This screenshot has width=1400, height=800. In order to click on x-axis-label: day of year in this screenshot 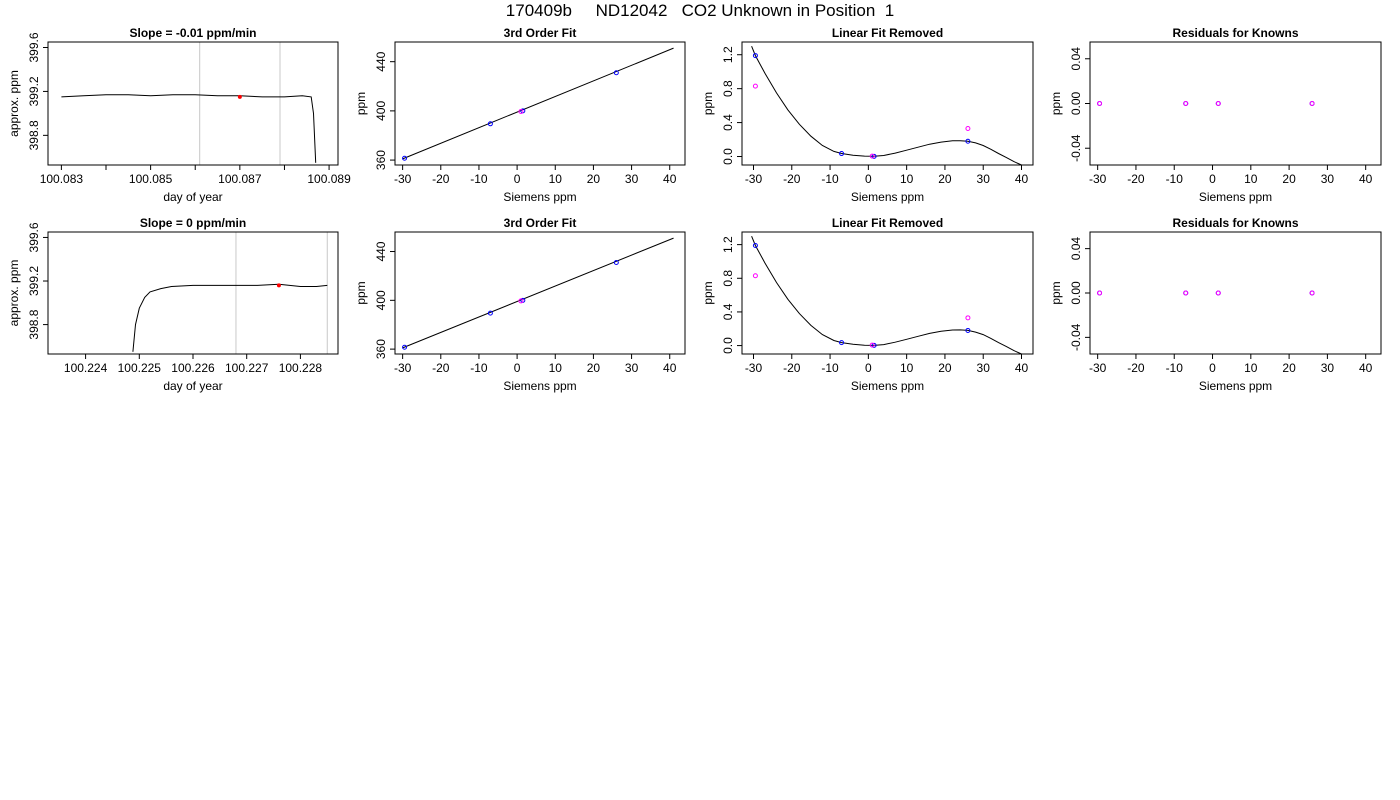, I will do `click(192, 197)`.